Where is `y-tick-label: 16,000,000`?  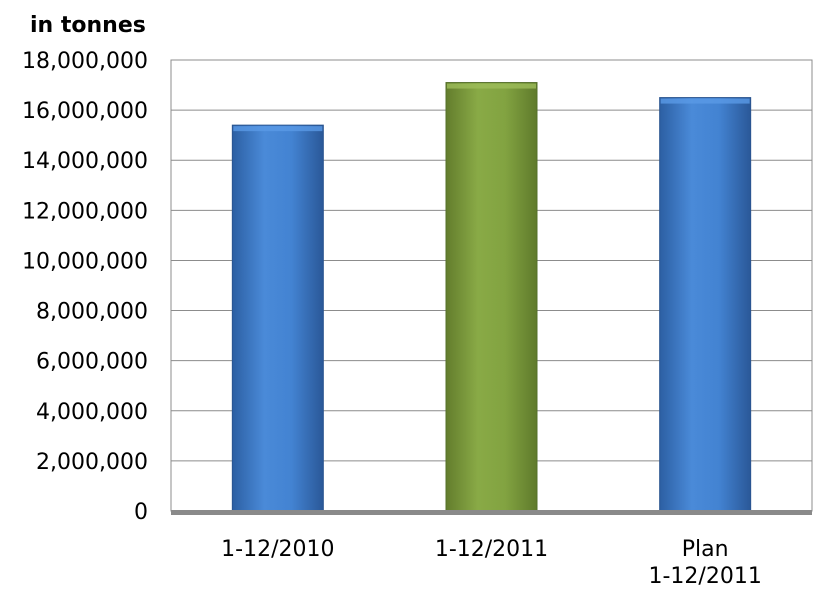 y-tick-label: 16,000,000 is located at coordinates (85, 111).